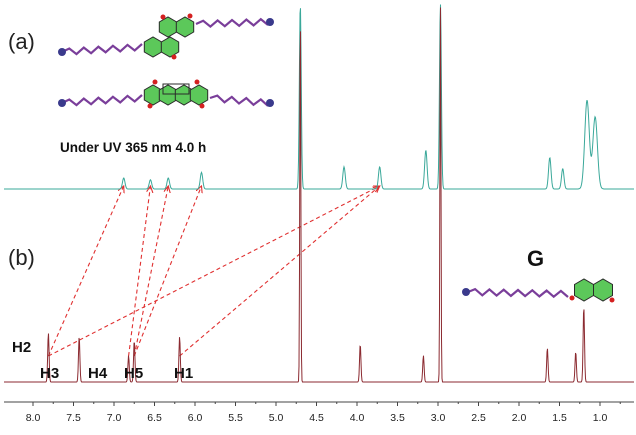  What do you see at coordinates (133, 147) in the screenshot?
I see `uv-annotation: Under UV 365 nm 4.0 h` at bounding box center [133, 147].